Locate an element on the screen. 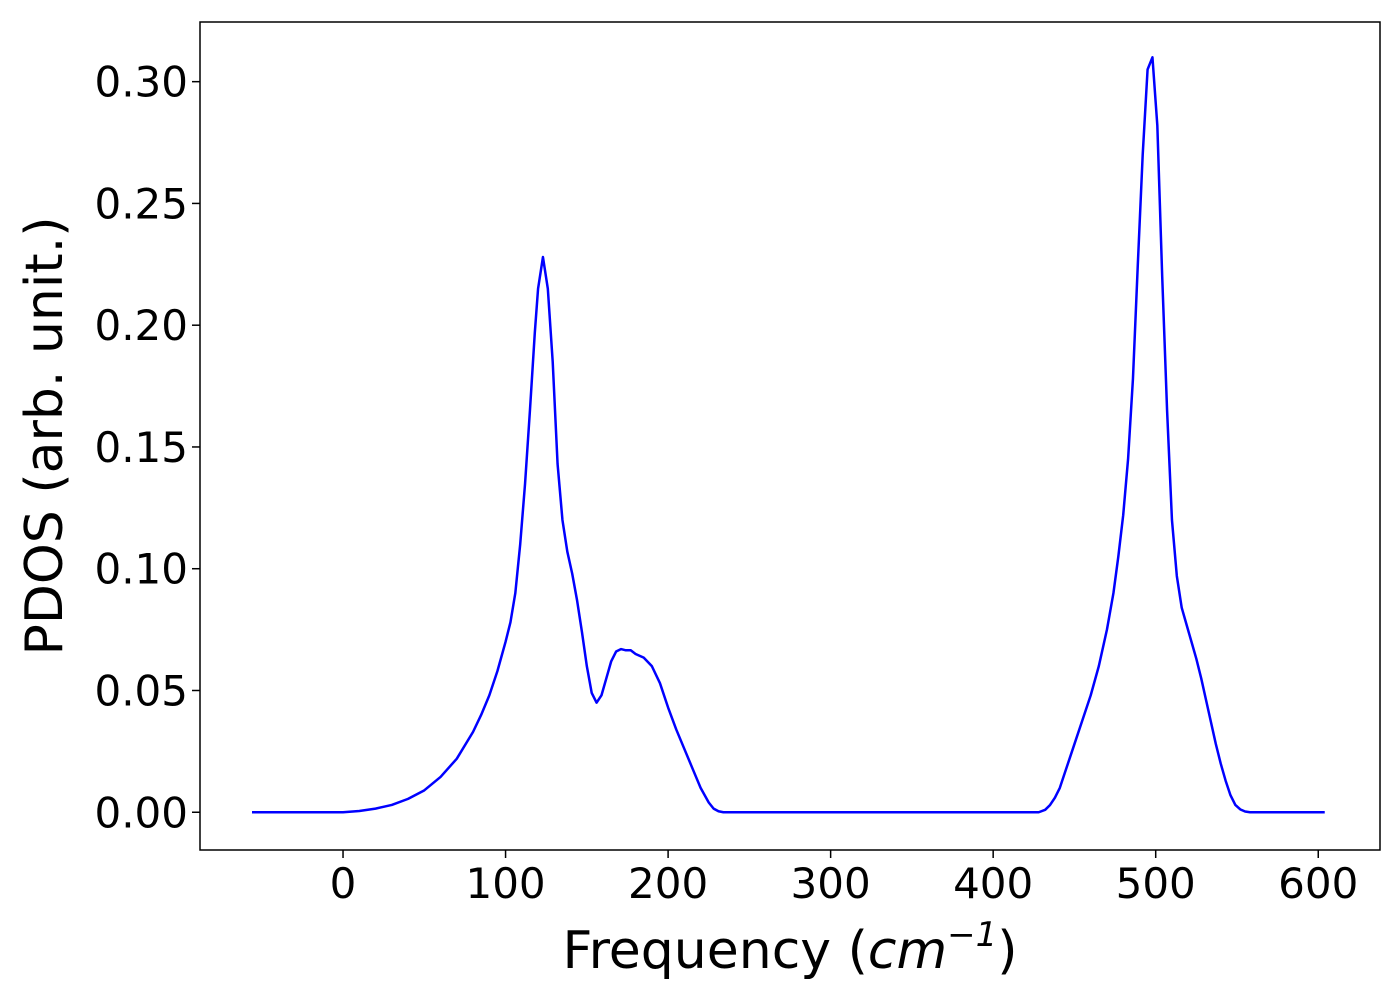 This screenshot has height=1000, width=1400. y-tick-label: 0.15 is located at coordinates (141, 447).